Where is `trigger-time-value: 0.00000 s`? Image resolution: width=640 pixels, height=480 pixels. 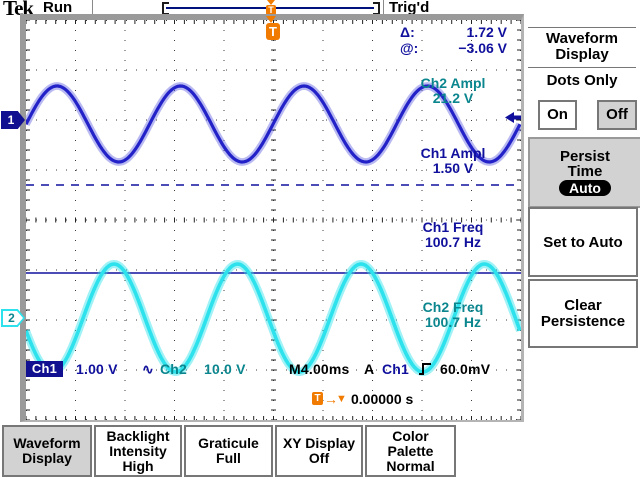 trigger-time-value: 0.00000 s is located at coordinates (382, 399).